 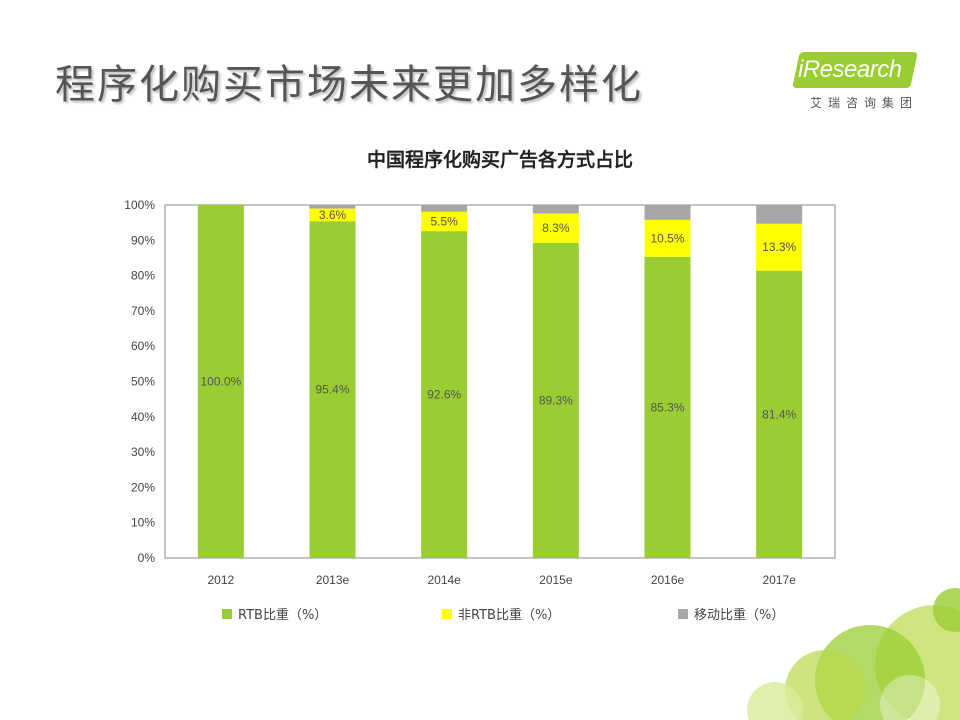 I want to click on data-label: 3.6%, so click(x=333, y=215).